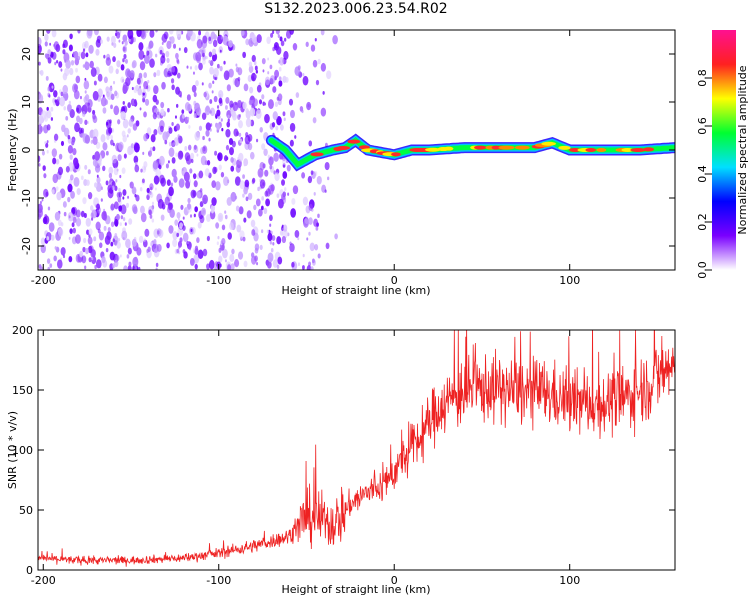 This screenshot has width=750, height=600. What do you see at coordinates (569, 280) in the screenshot?
I see `spectrogram-x-tick-label: 100` at bounding box center [569, 280].